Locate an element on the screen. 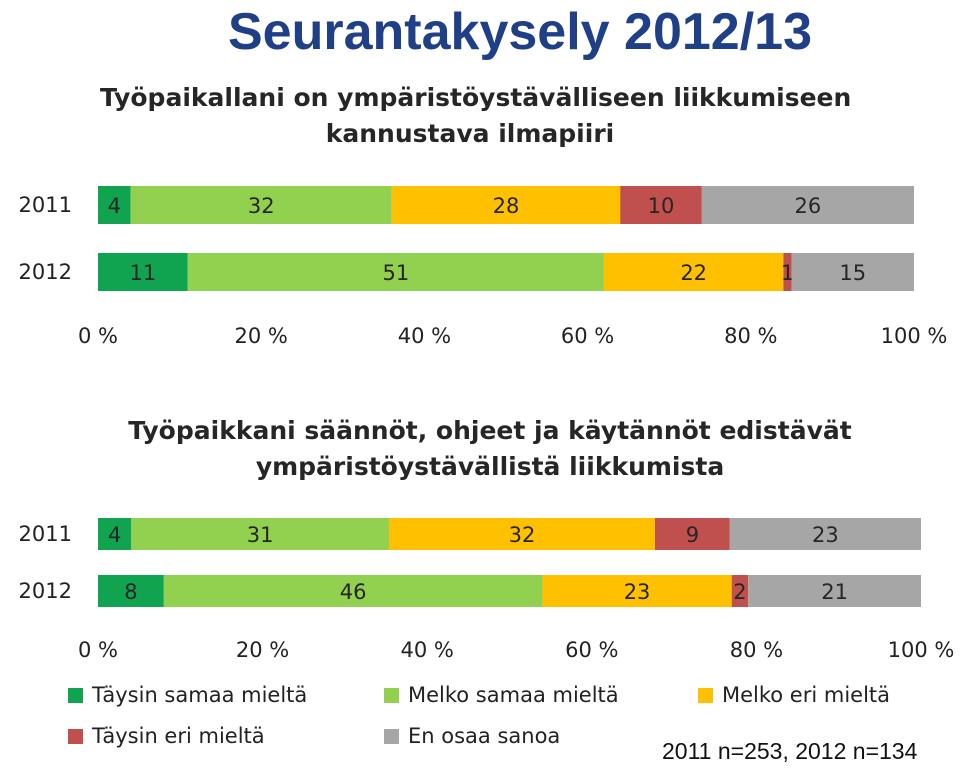 This screenshot has width=960, height=771. chart-1-title-line-2: kannustava ilmapiiri is located at coordinates (470, 133).